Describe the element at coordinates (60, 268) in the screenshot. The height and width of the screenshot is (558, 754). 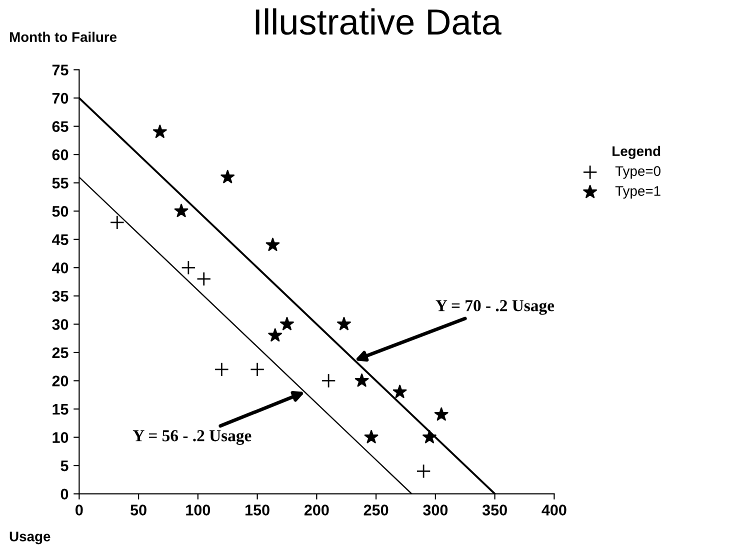
I see `y-tick-label: 40` at that location.